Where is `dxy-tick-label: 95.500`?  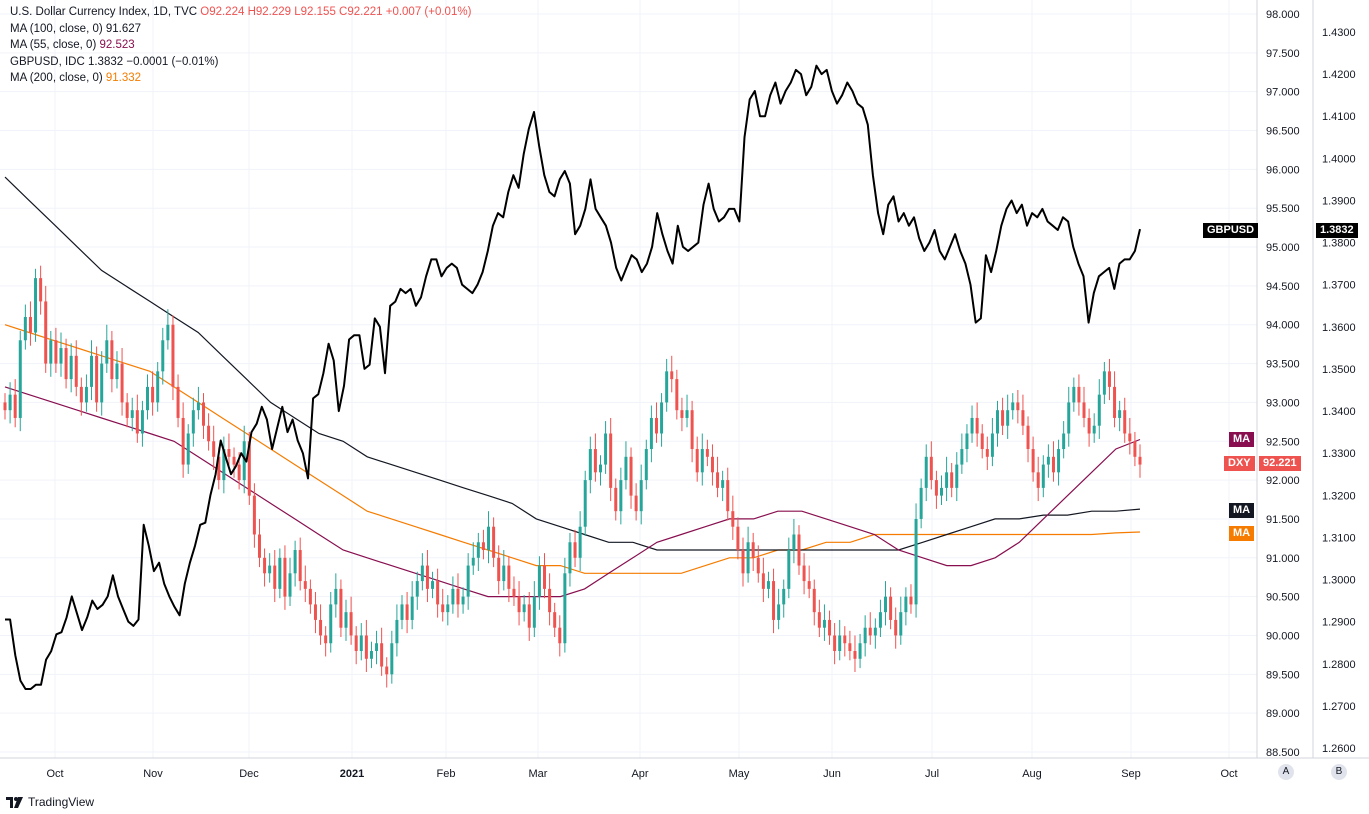
dxy-tick-label: 95.500 is located at coordinates (1283, 209).